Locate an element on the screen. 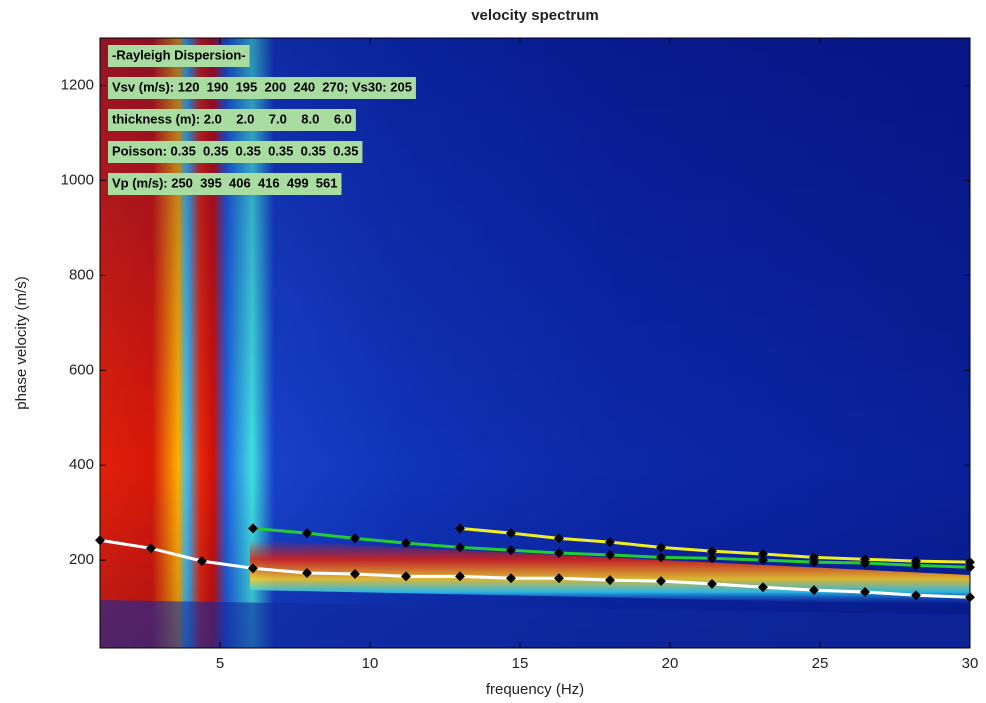 The image size is (986, 703). annotation: -Rayleigh Dispersion- is located at coordinates (179, 54).